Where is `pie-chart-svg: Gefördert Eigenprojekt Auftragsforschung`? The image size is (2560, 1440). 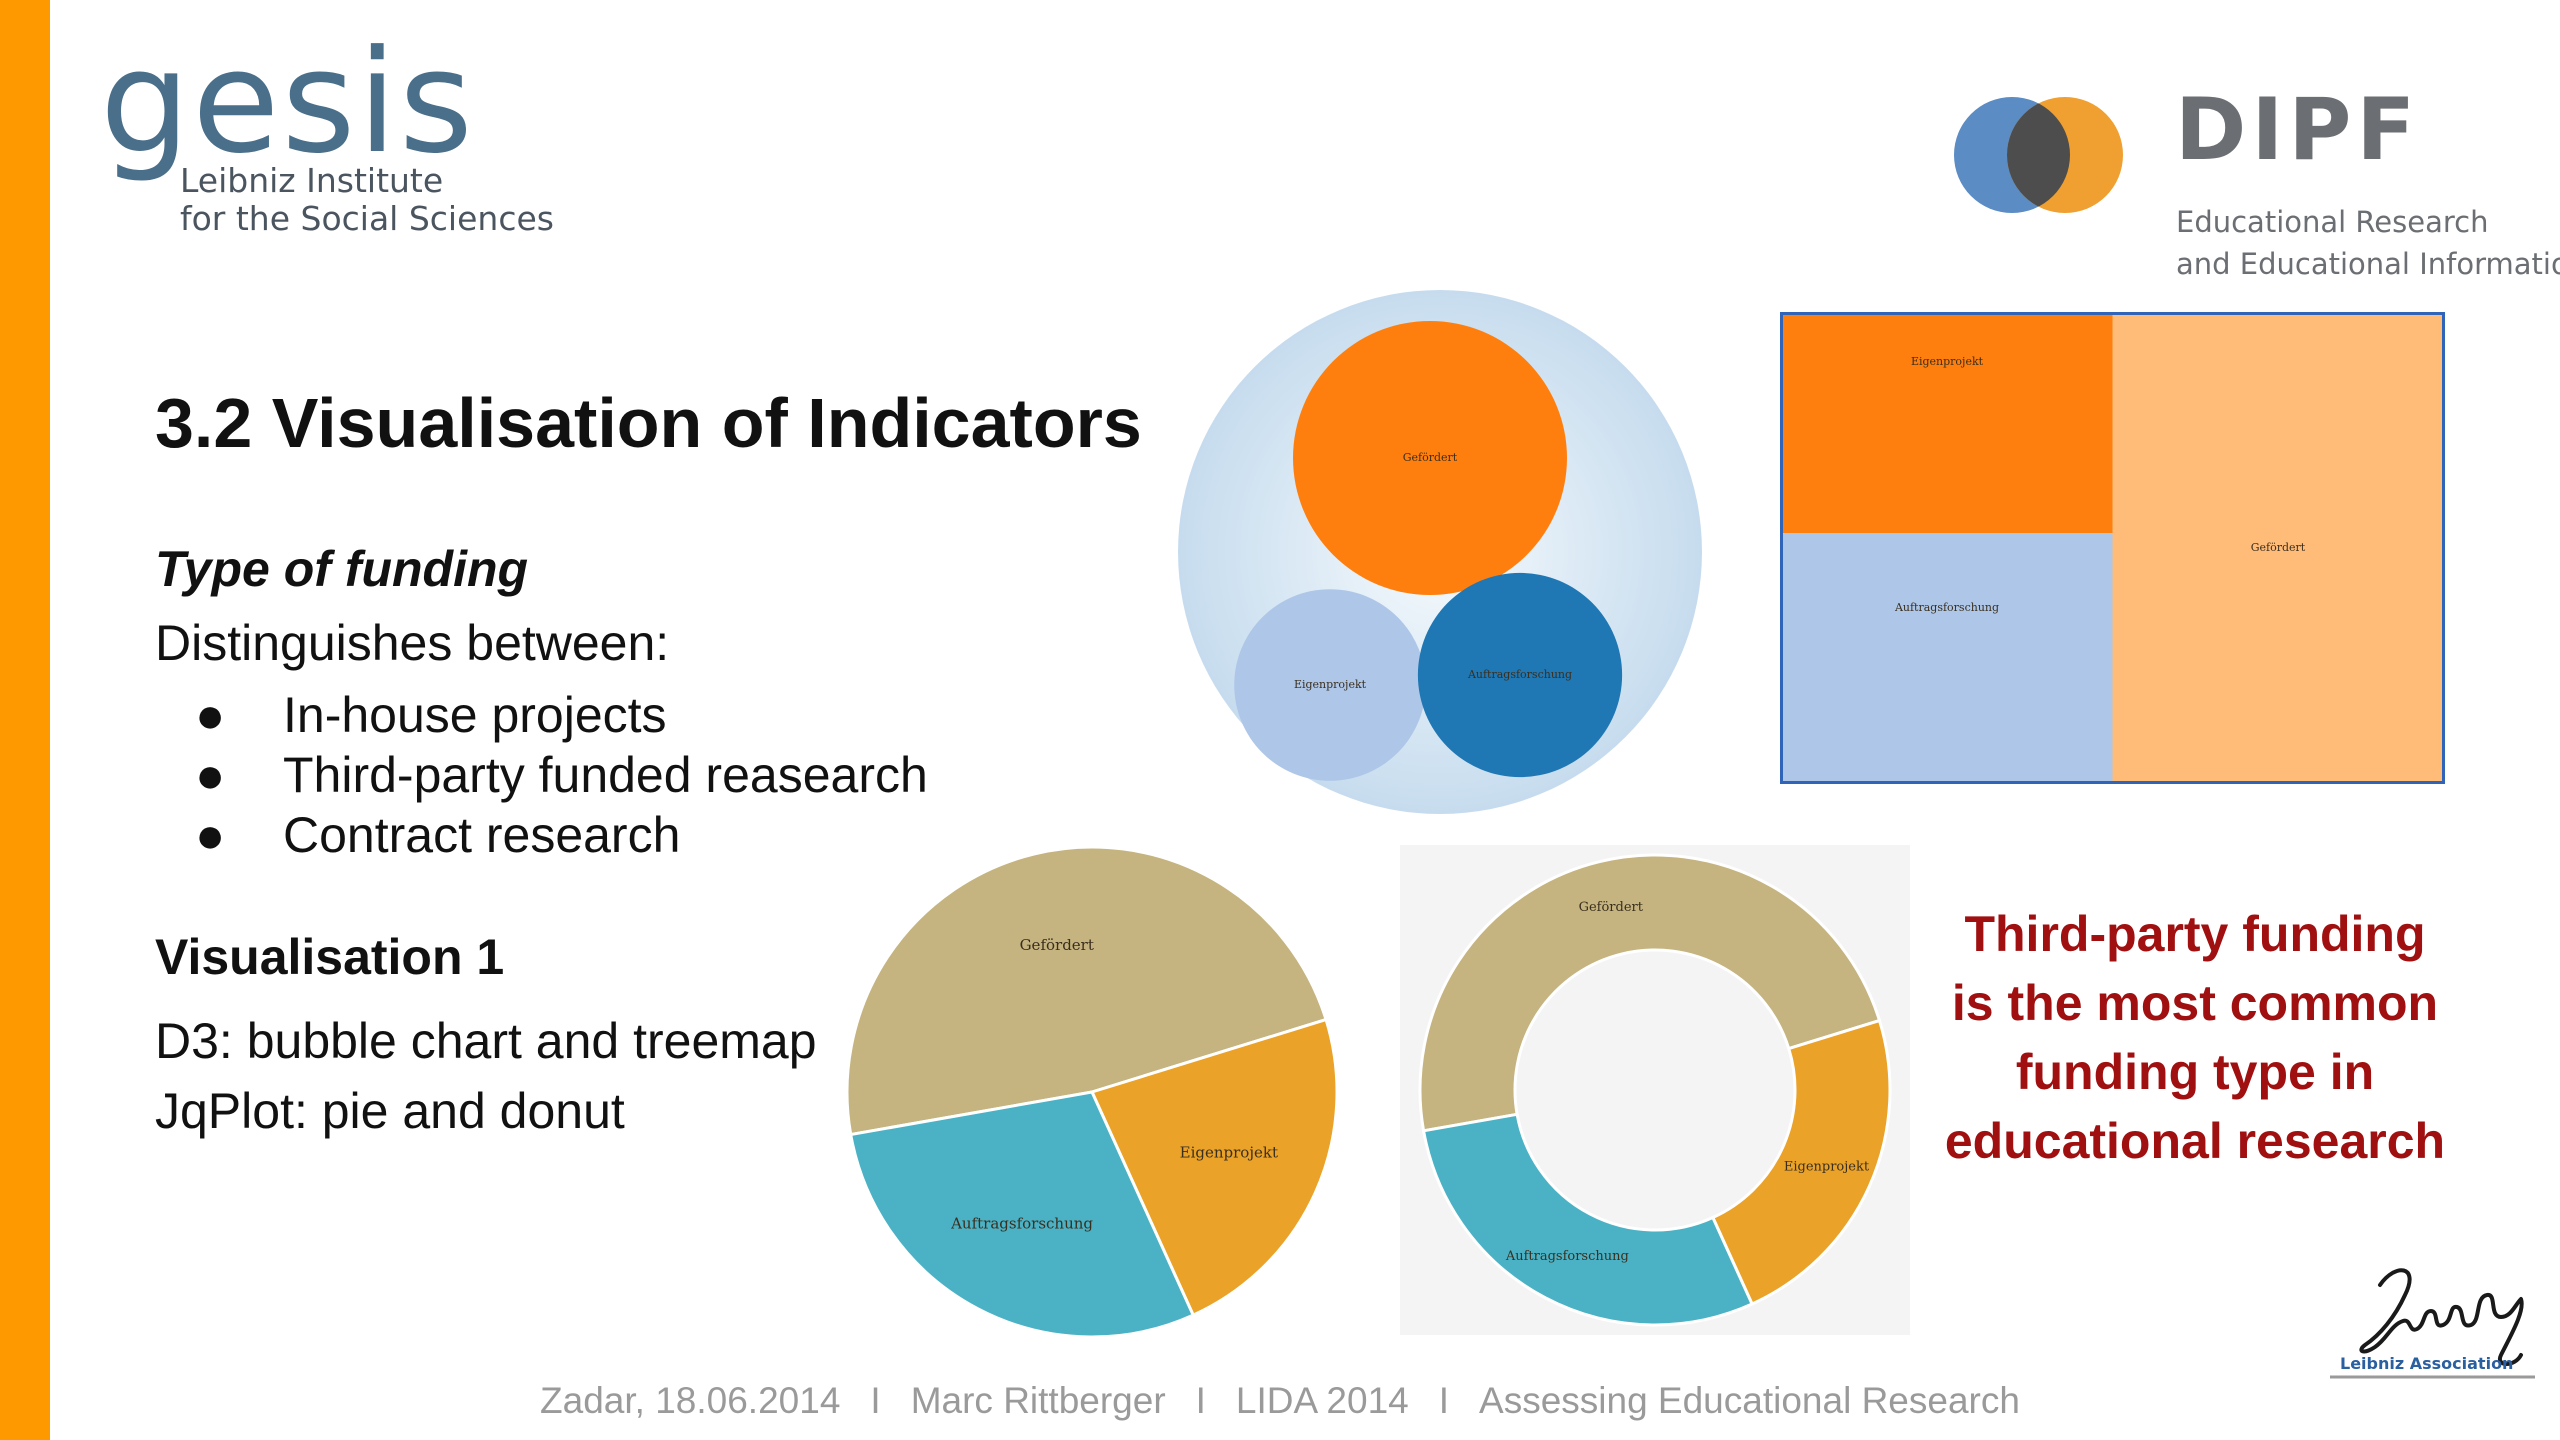
pie-chart-svg: Gefördert Eigenprojekt Auftragsforschung is located at coordinates (1092, 1092).